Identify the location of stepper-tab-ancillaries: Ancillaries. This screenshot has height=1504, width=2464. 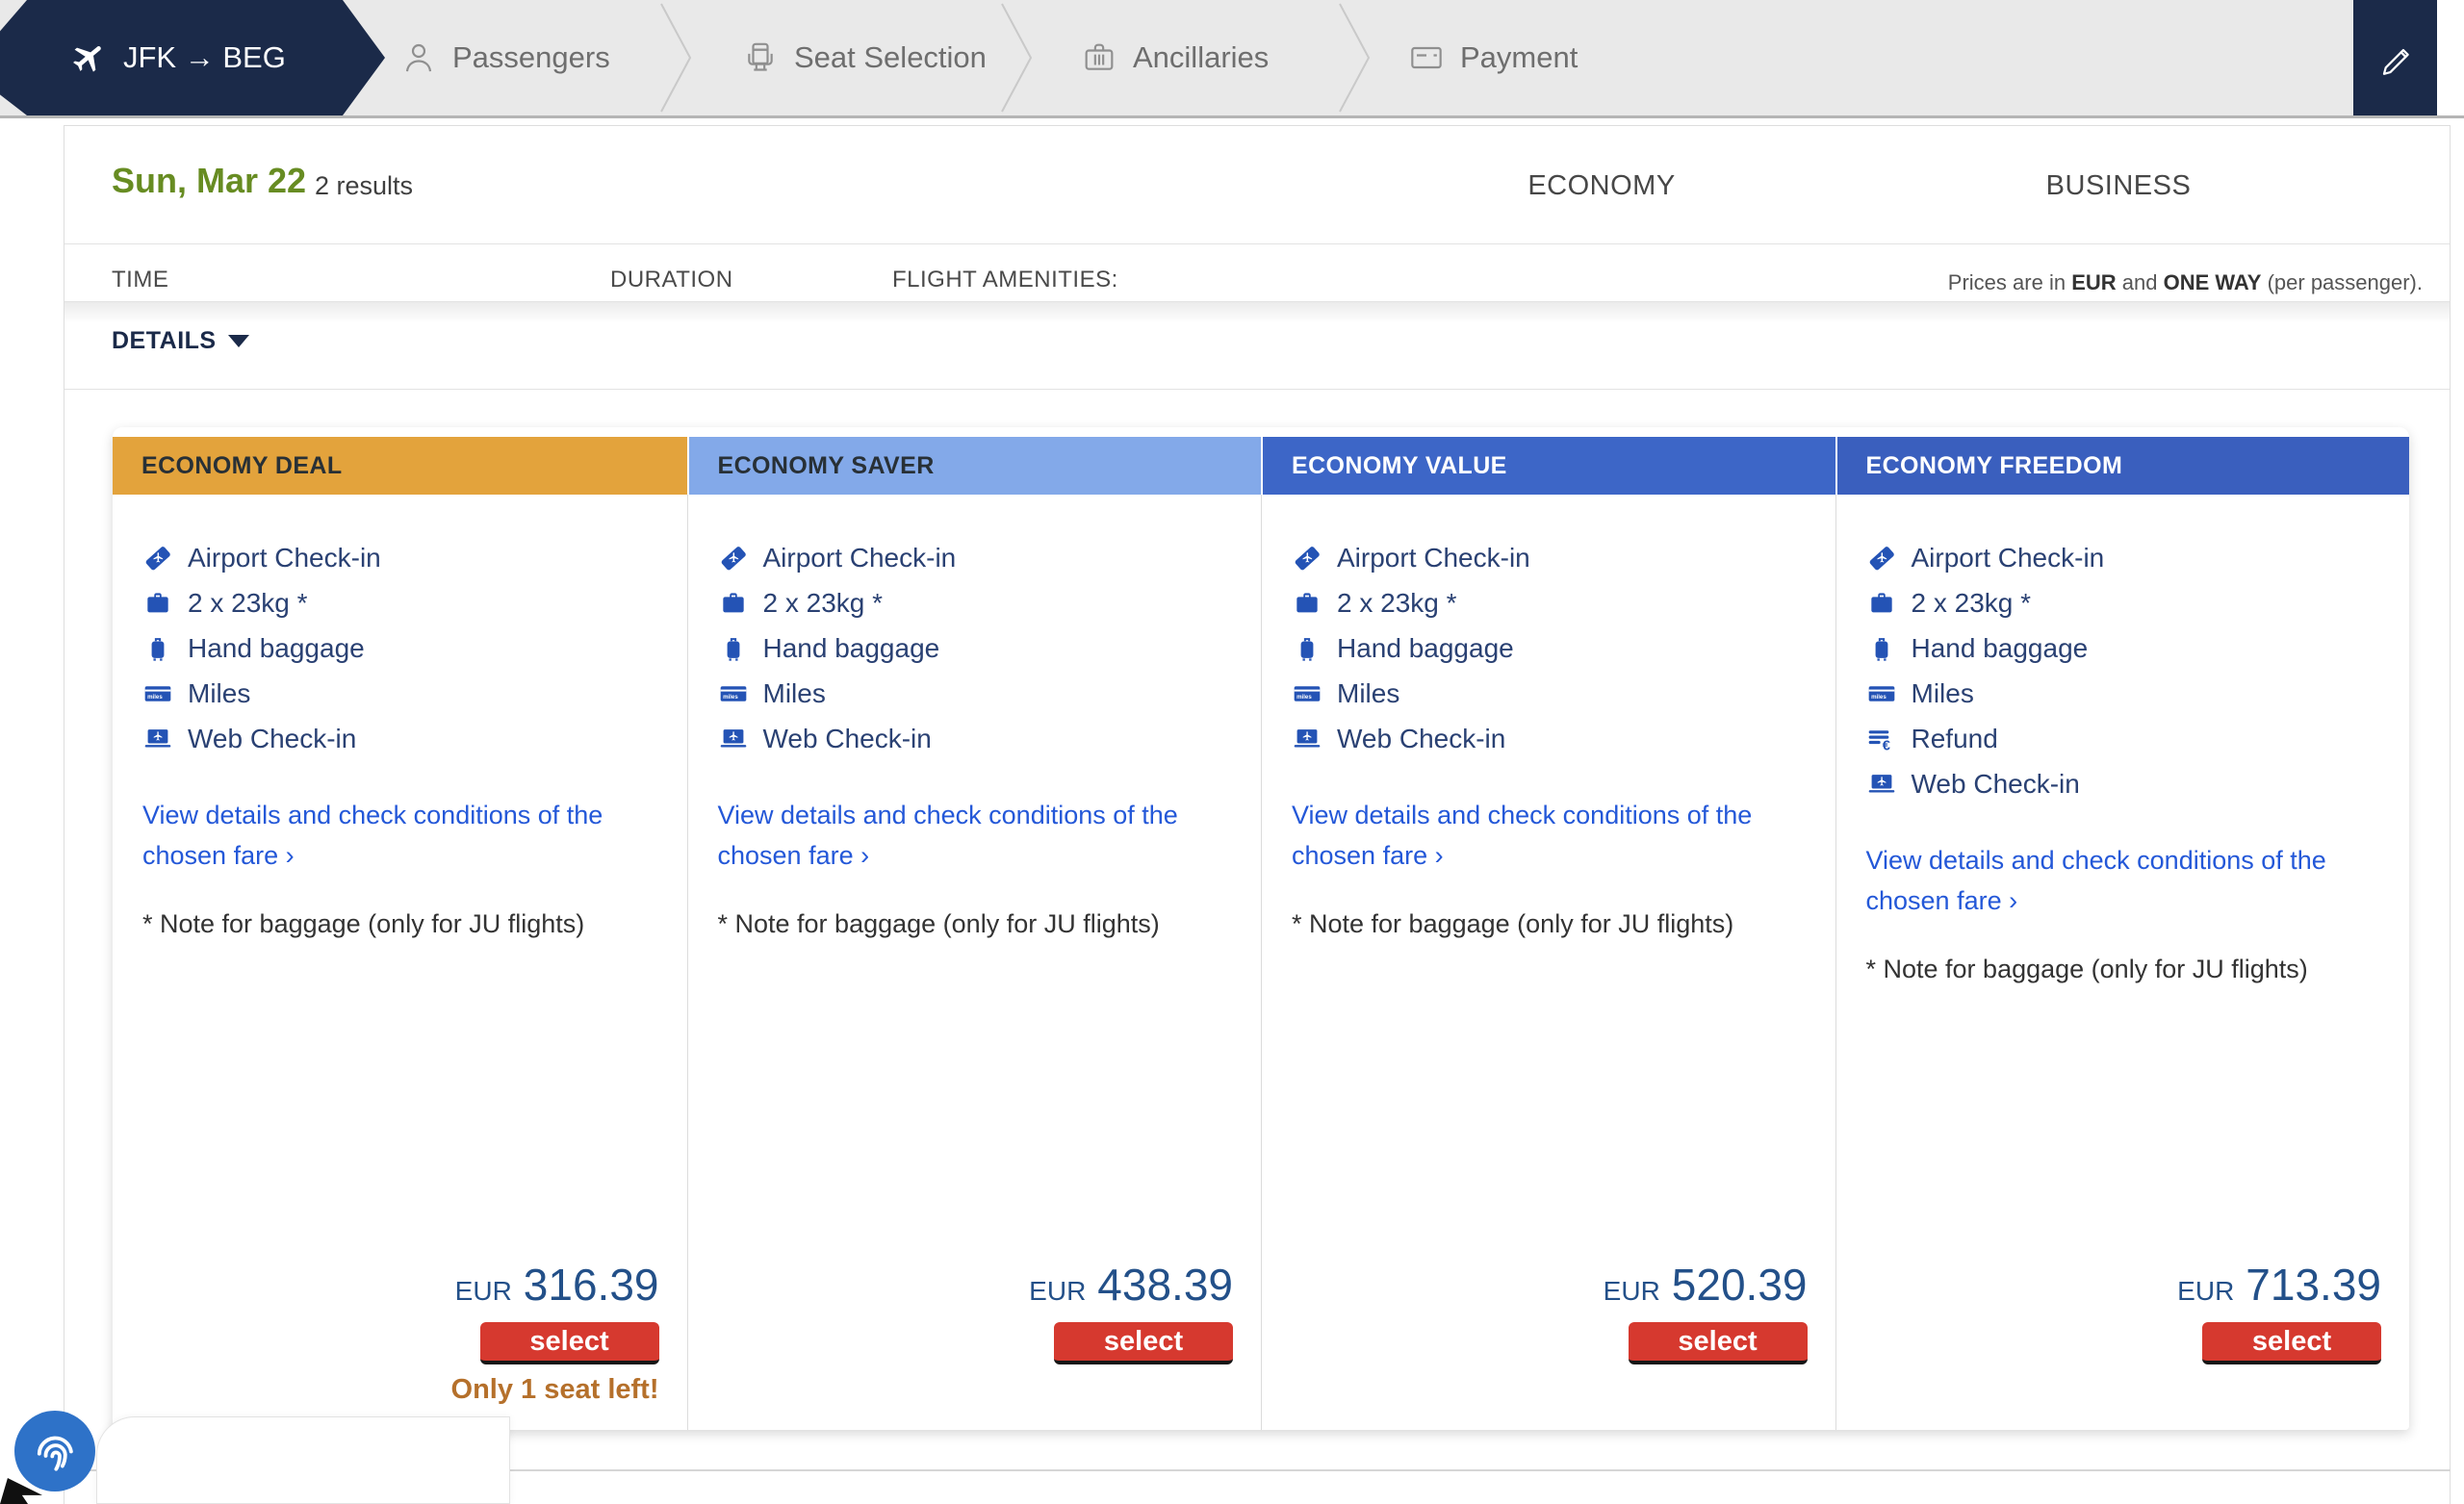
(1174, 58).